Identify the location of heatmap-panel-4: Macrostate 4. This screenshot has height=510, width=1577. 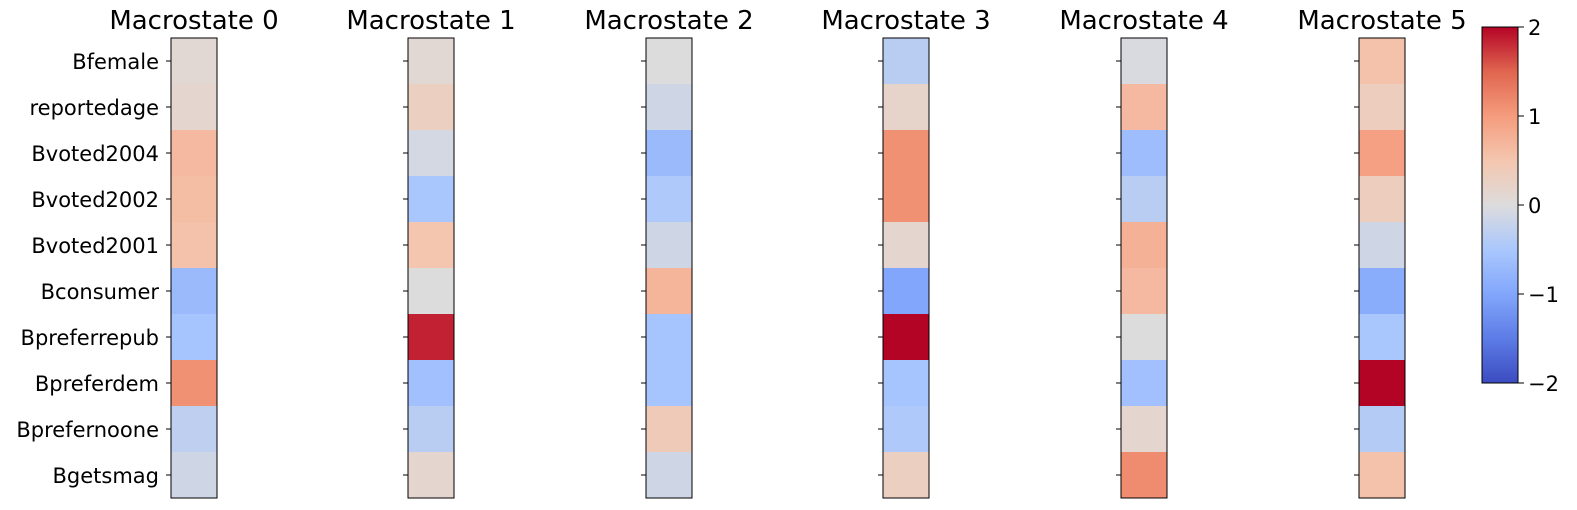
(1144, 252).